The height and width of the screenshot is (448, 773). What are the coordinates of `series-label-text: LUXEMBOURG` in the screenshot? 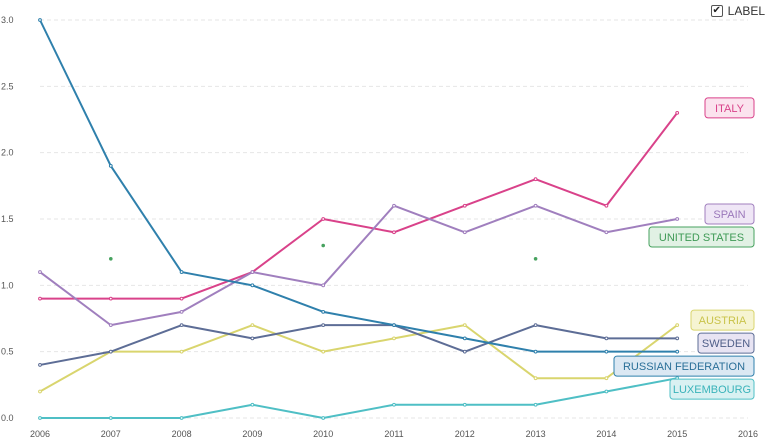 It's located at (712, 390).